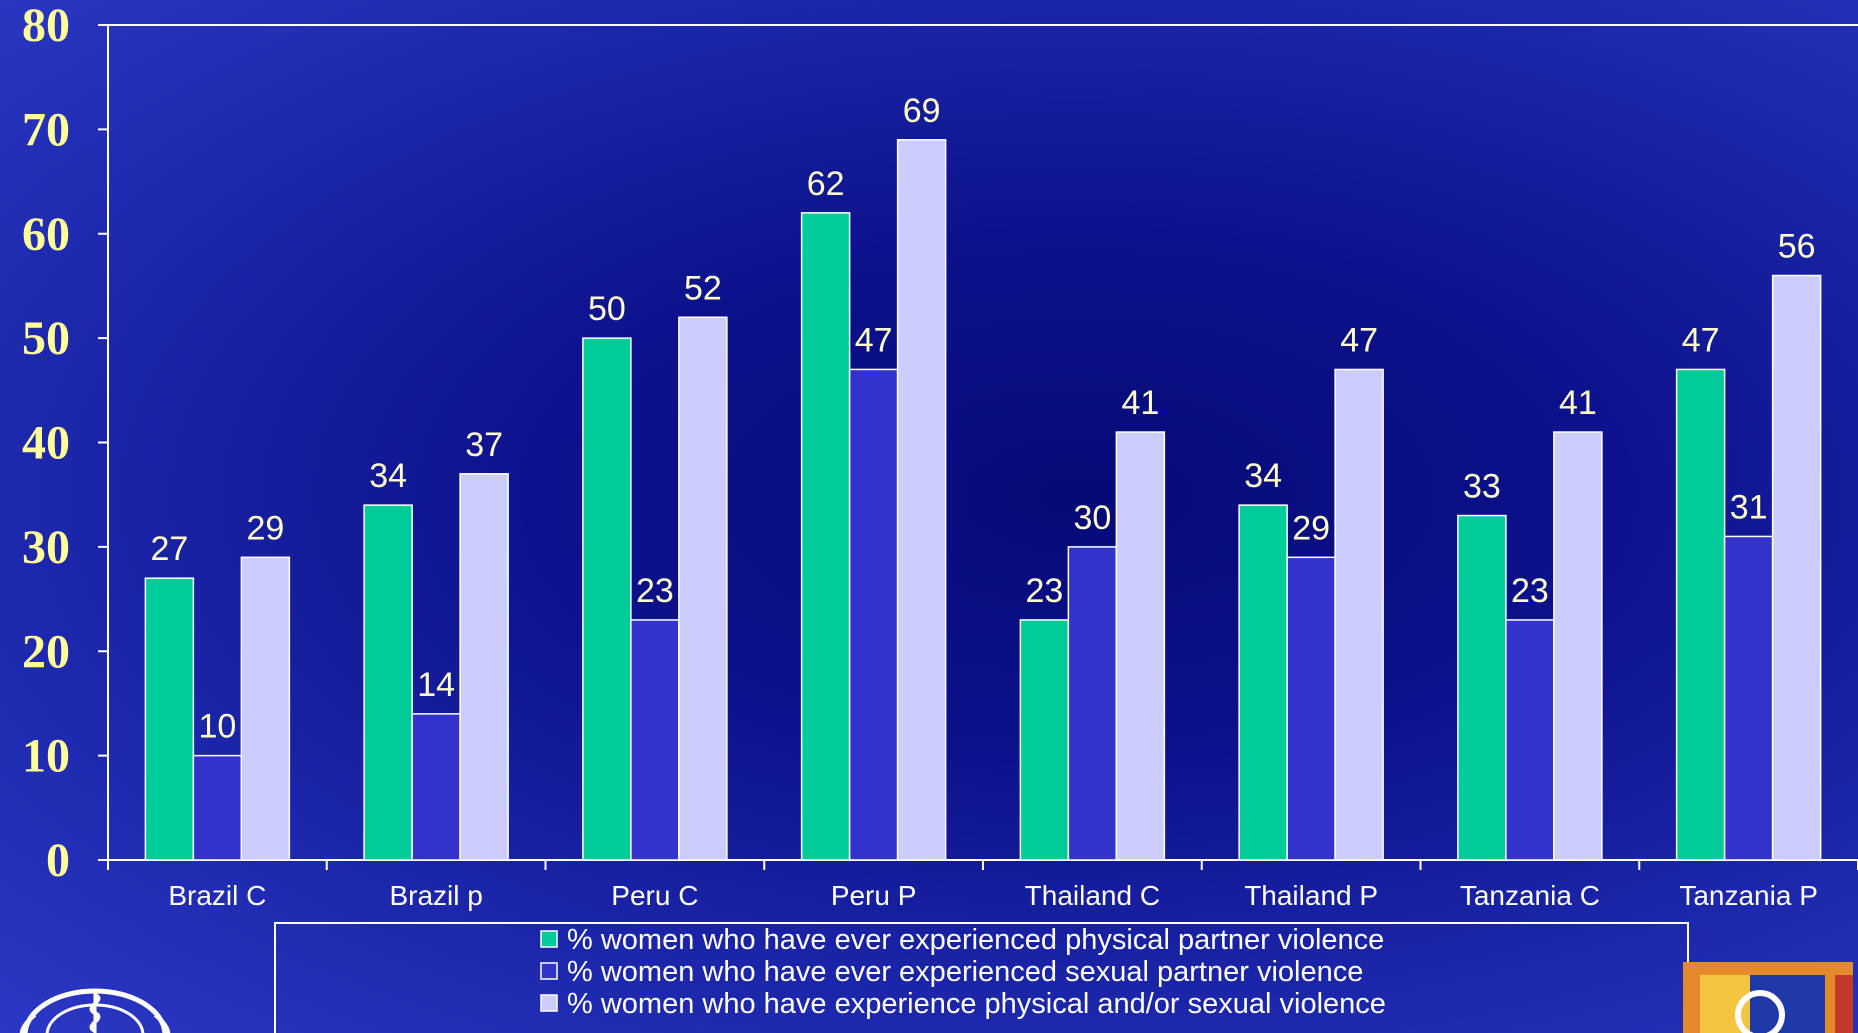 Image resolution: width=1858 pixels, height=1033 pixels. What do you see at coordinates (1748, 895) in the screenshot?
I see `x-tick-label: Tanzania P` at bounding box center [1748, 895].